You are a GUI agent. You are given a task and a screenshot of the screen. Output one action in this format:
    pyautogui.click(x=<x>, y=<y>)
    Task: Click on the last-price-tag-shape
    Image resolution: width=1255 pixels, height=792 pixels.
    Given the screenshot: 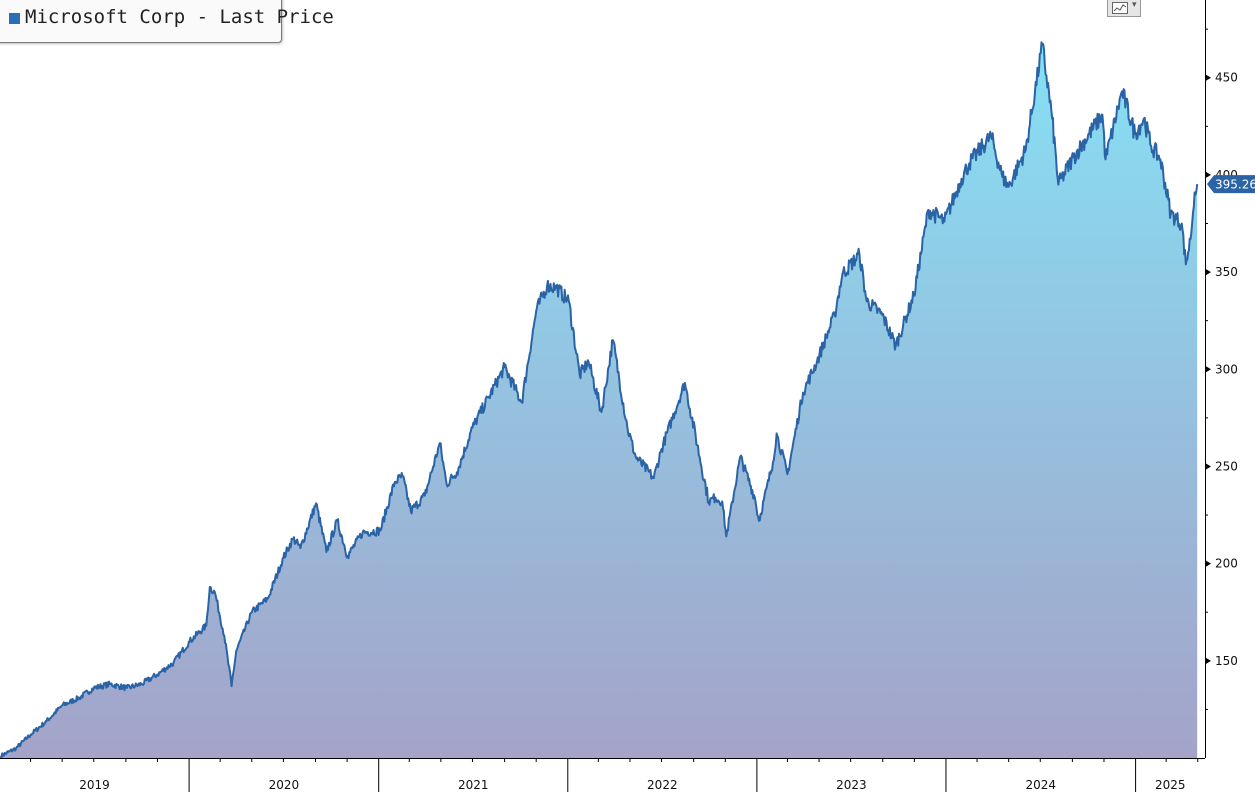 What is the action you would take?
    pyautogui.click(x=1231, y=184)
    